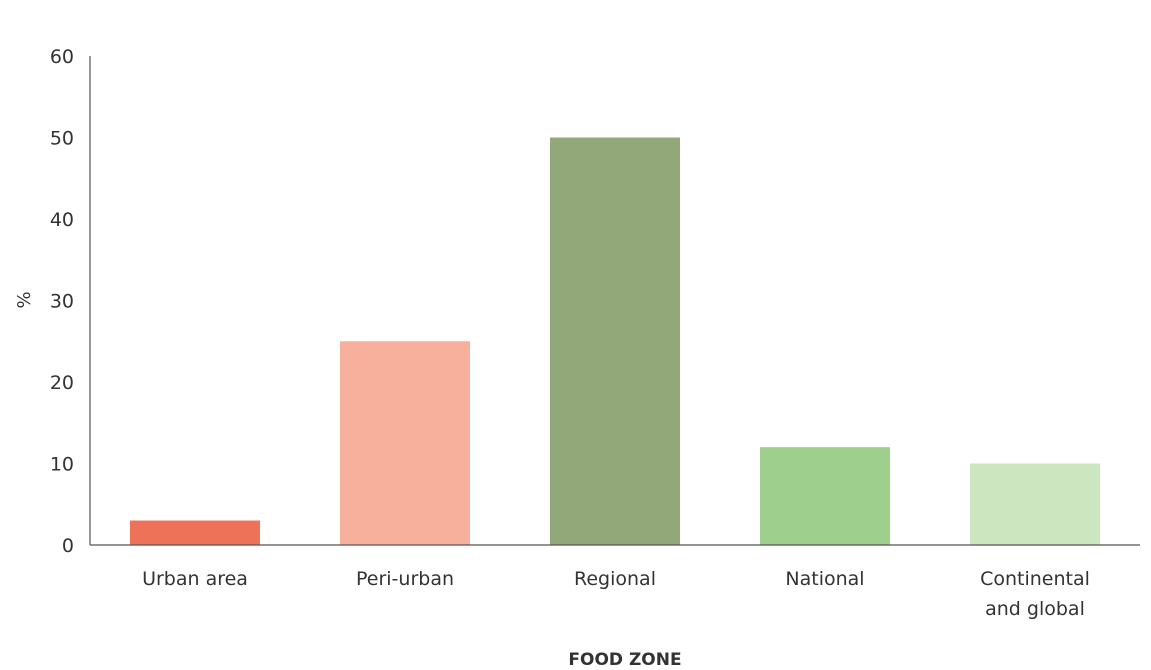  Describe the element at coordinates (24, 299) in the screenshot. I see `y-axis-label: %` at that location.